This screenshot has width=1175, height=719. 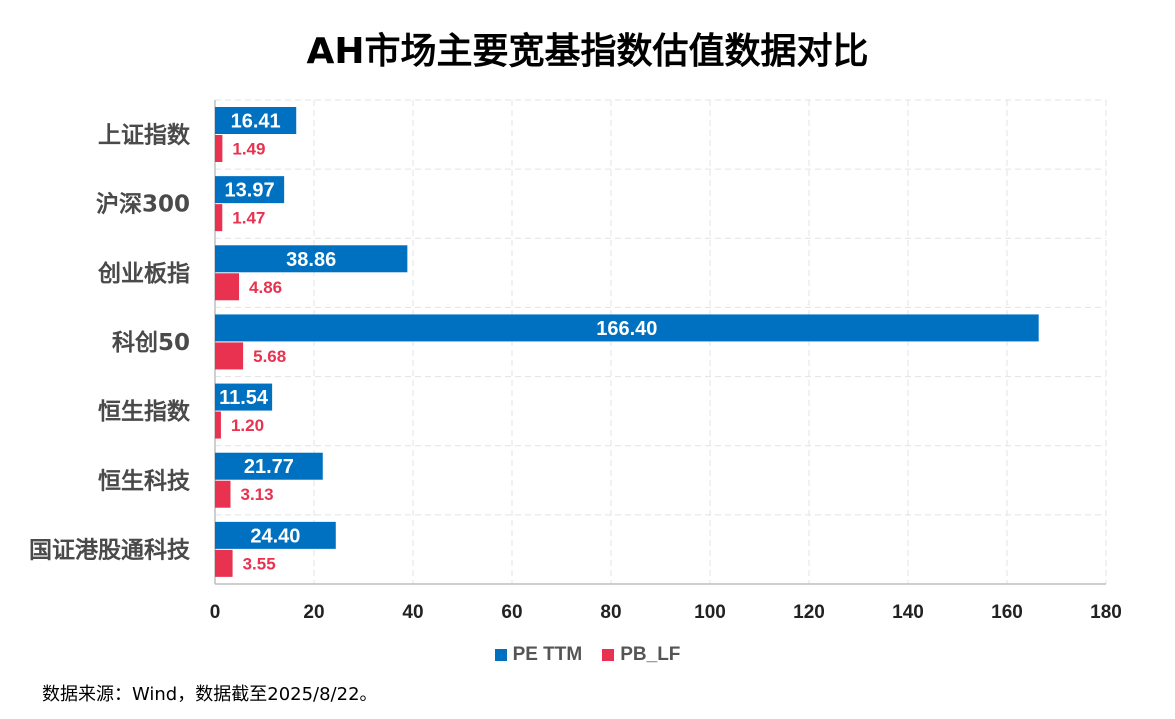 I want to click on pe-data-label: 11.54, so click(x=244, y=398).